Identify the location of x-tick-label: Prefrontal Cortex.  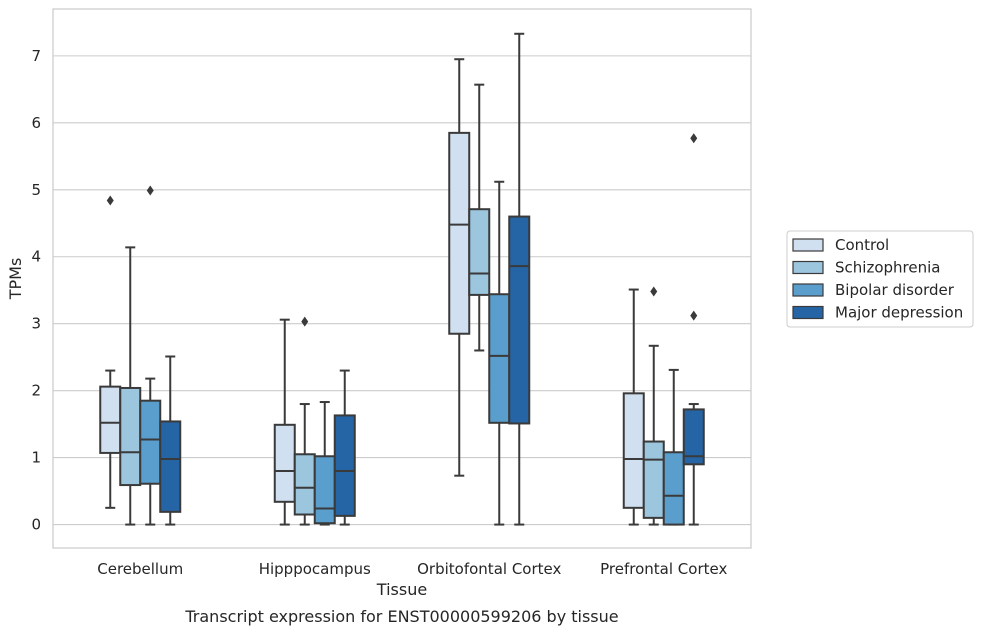
(663, 569).